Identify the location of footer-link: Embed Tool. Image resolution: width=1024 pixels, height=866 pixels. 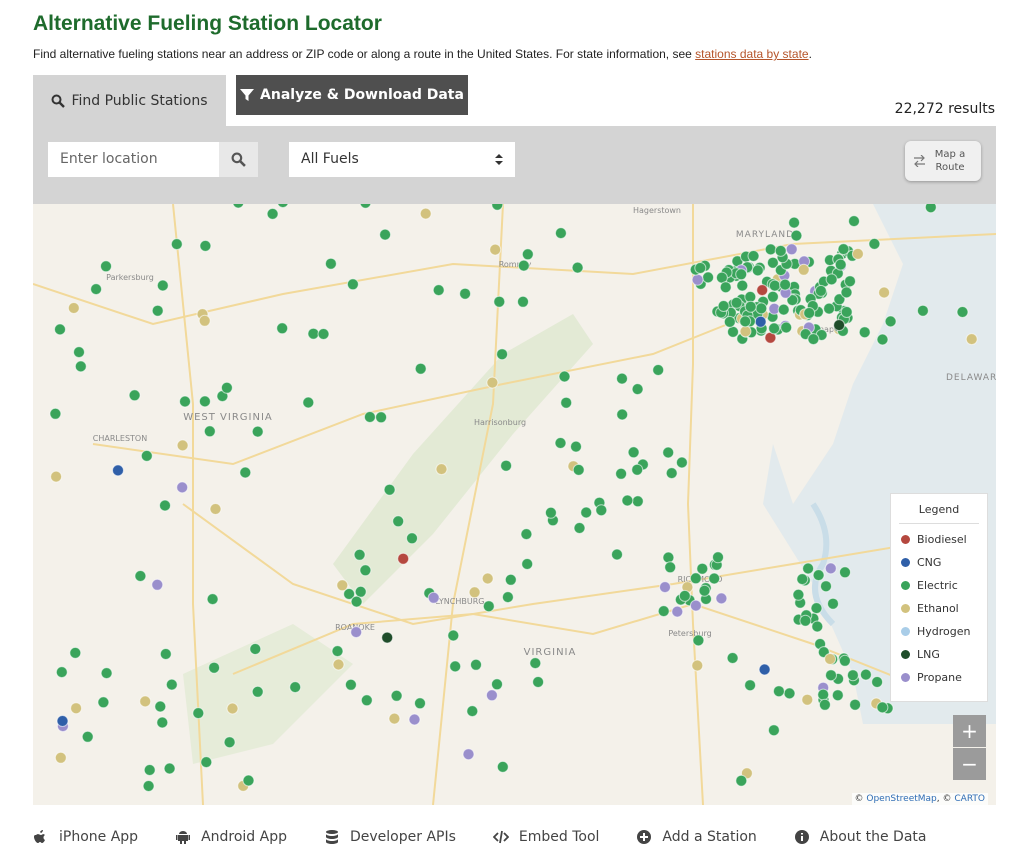
(545, 837).